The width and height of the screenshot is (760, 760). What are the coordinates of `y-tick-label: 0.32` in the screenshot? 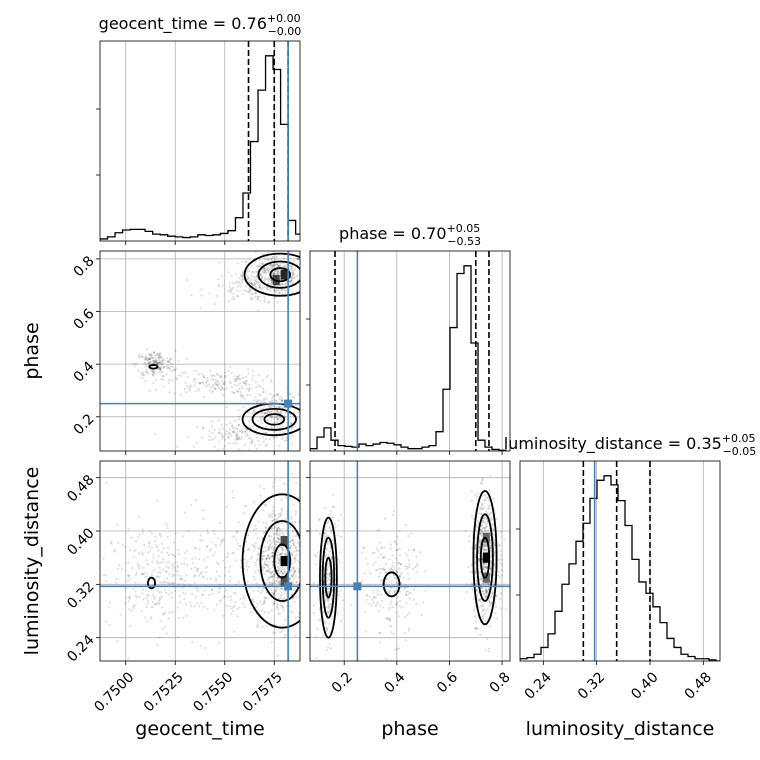 It's located at (80, 595).